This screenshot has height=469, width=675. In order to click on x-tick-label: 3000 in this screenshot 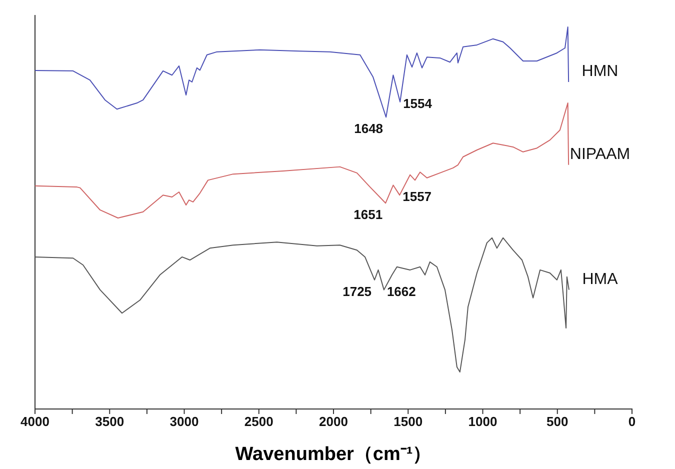, I will do `click(184, 422)`.